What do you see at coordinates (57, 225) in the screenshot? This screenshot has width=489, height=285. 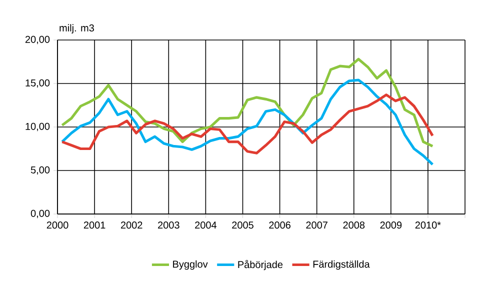 I see `x-tick-label: 2000` at bounding box center [57, 225].